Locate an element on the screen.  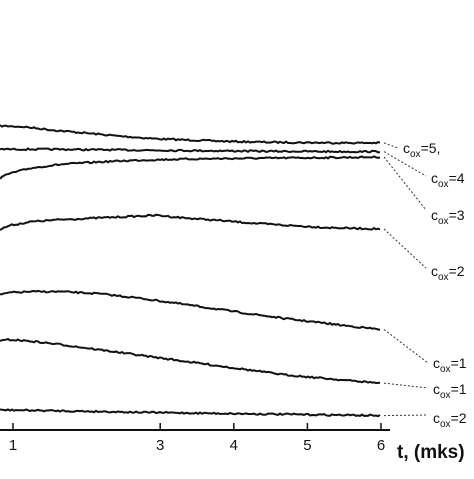
leaders-group is located at coordinates (406, 279).